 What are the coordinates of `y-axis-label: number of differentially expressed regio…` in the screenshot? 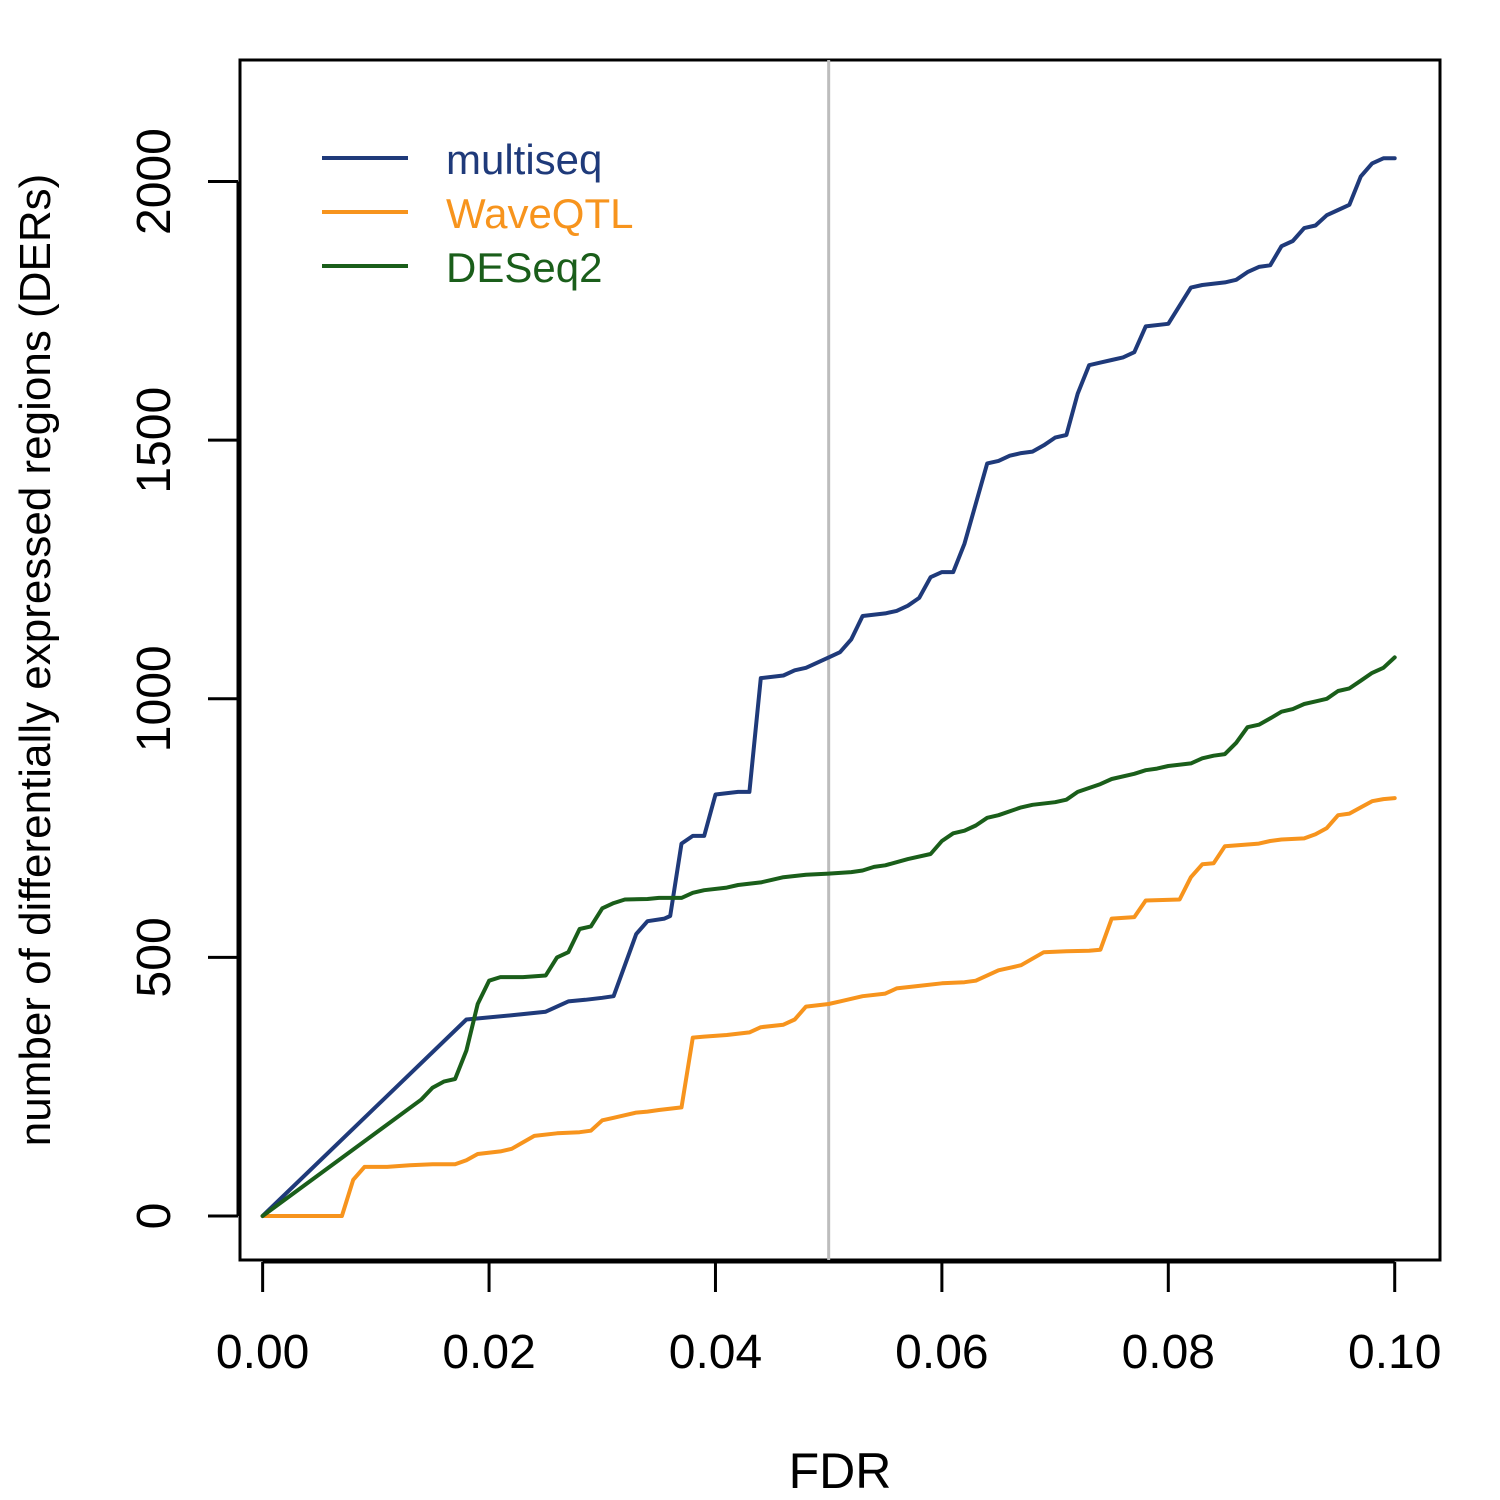 It's located at (35, 660).